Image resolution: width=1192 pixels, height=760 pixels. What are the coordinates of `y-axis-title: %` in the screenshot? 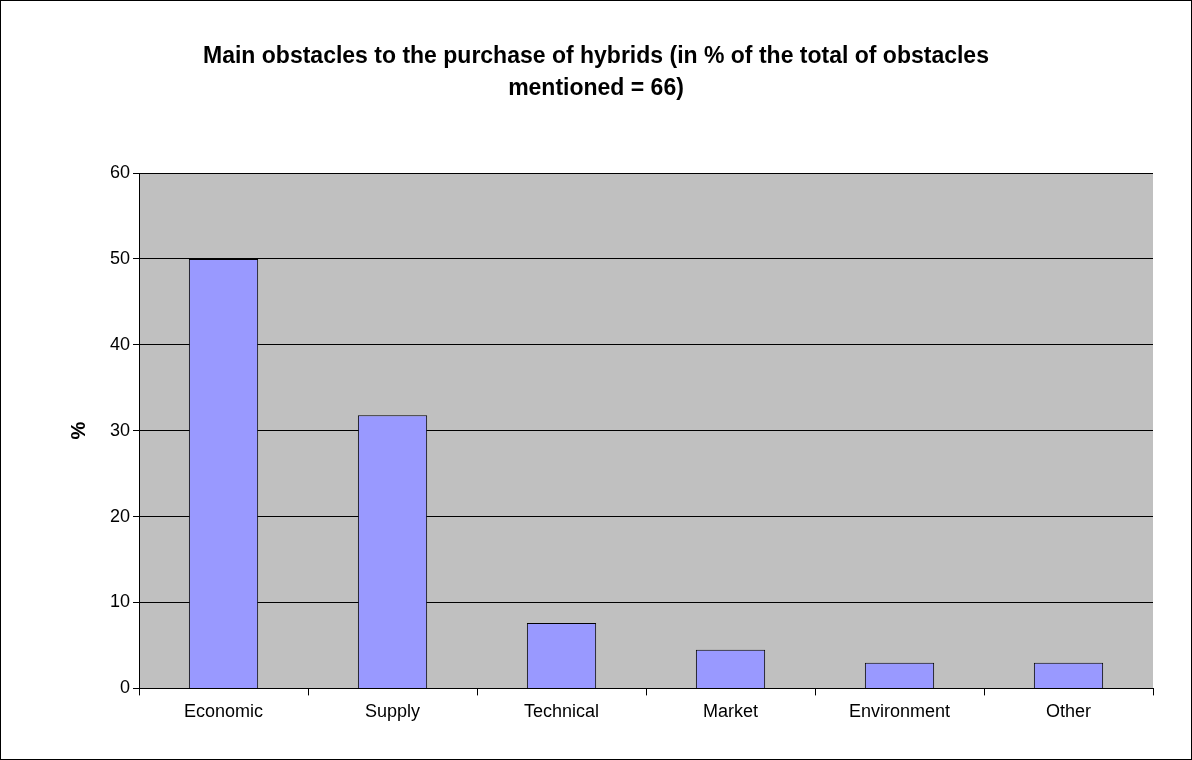 It's located at (77, 430).